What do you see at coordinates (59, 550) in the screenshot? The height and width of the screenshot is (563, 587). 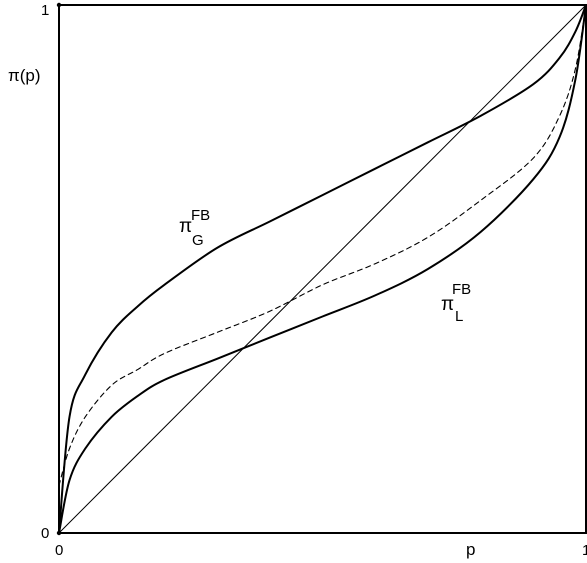 I see `x-tick-label-min: 0` at bounding box center [59, 550].